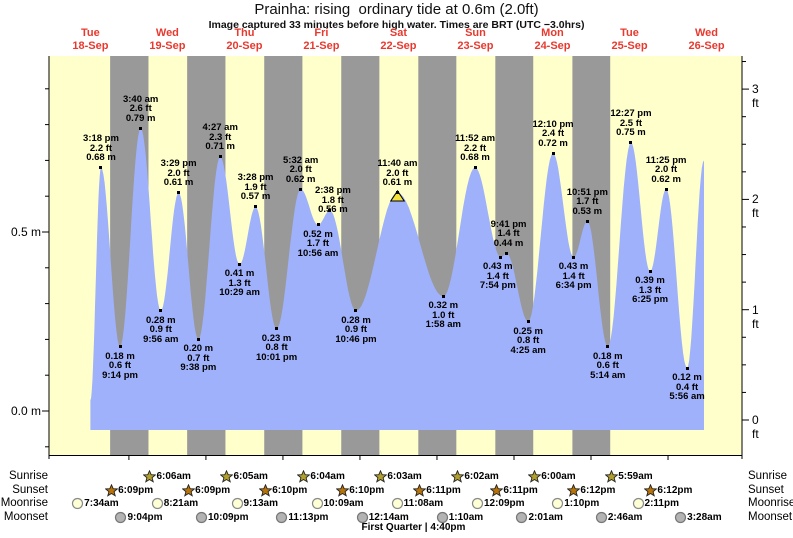 Image resolution: width=793 pixels, height=538 pixels. Describe the element at coordinates (343, 503) in the screenshot. I see `moonrise-time: 10:09am` at that location.